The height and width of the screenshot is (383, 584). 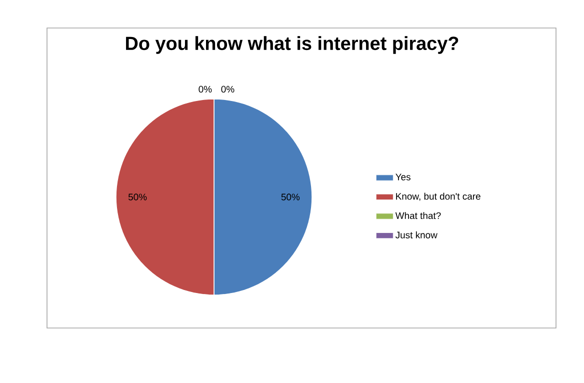 I want to click on legend-label: Yes, so click(x=403, y=177).